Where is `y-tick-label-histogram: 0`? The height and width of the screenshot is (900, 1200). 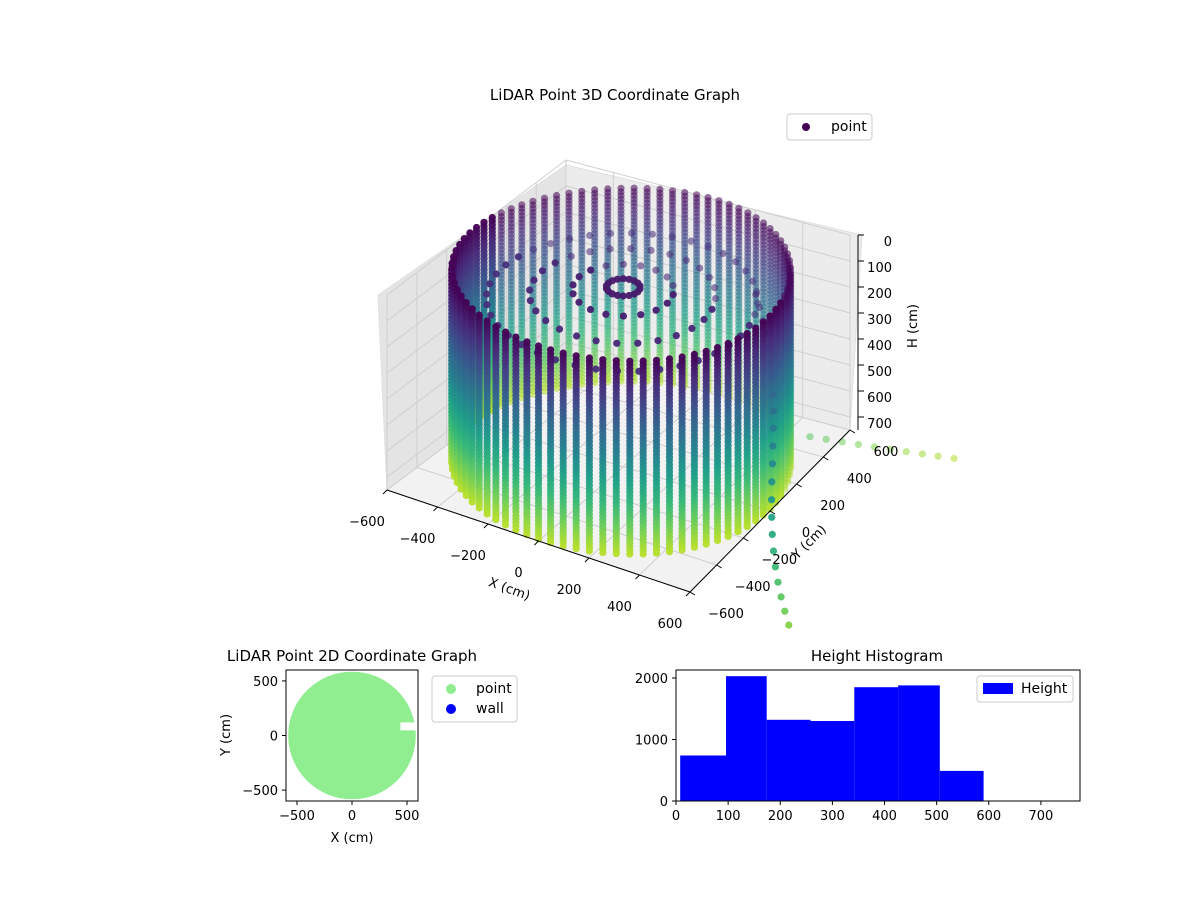
y-tick-label-histogram: 0 is located at coordinates (664, 802).